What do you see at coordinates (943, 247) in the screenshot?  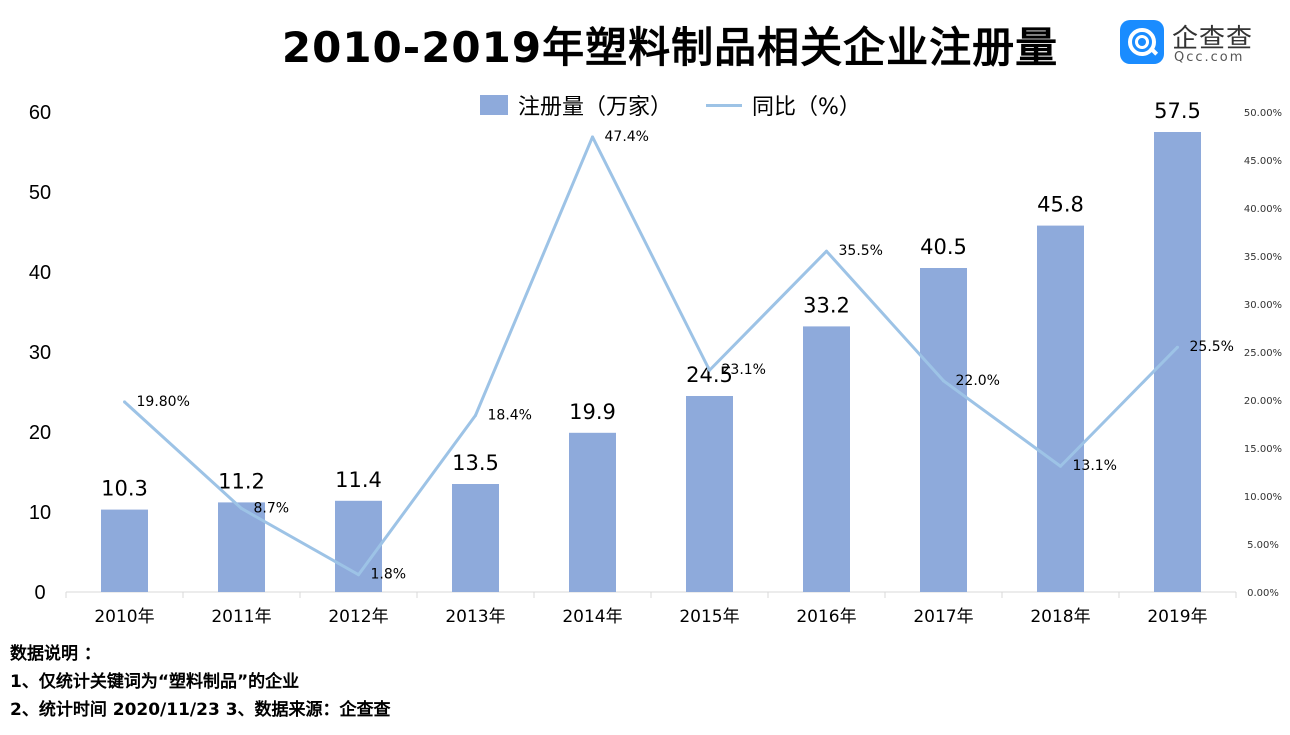 I see `bar-value-label: 40.5` at bounding box center [943, 247].